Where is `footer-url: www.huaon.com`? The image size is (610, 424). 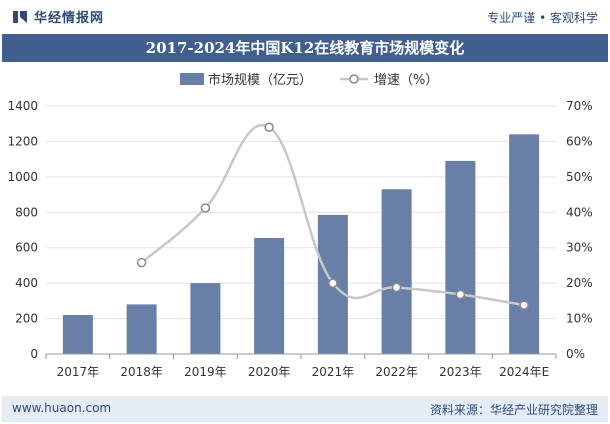
footer-url: www.huaon.com is located at coordinates (62, 408).